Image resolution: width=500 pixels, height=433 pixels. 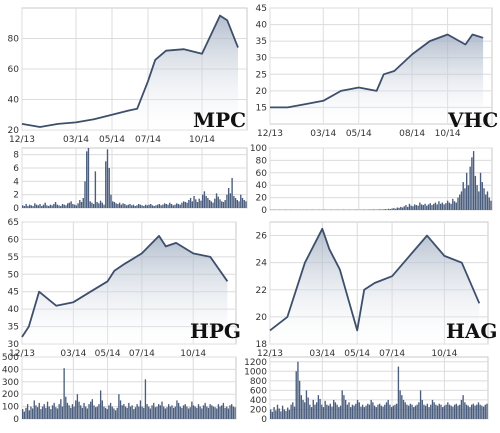 What do you see at coordinates (10, 358) in the screenshot?
I see `volume-y-tick-label: 500` at bounding box center [10, 358].